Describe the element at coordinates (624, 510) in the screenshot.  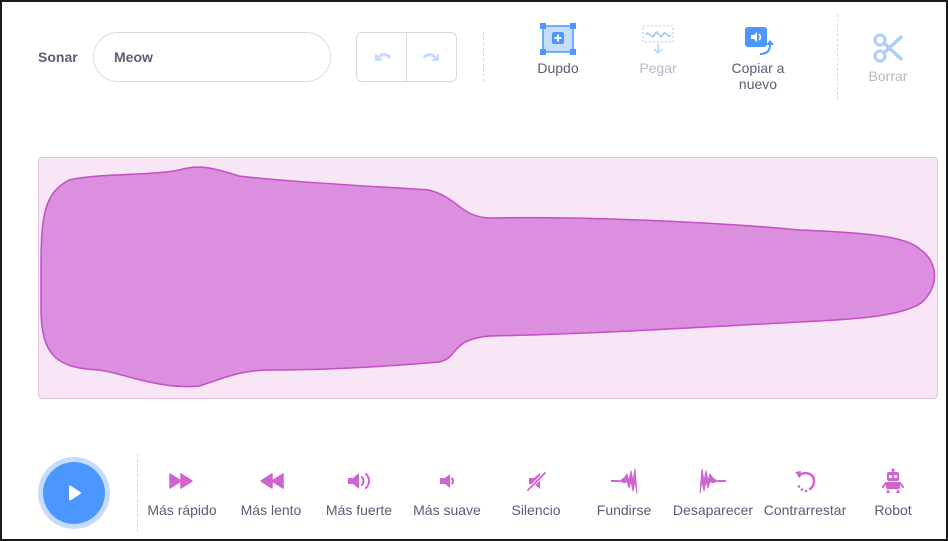
I see `effect-fade-in-label: Fundirse` at that location.